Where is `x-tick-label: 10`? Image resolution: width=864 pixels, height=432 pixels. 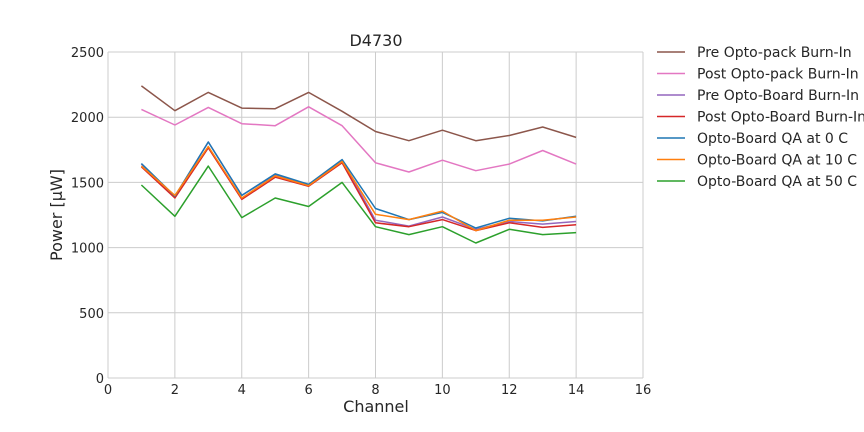 x-tick-label: 10 is located at coordinates (442, 390).